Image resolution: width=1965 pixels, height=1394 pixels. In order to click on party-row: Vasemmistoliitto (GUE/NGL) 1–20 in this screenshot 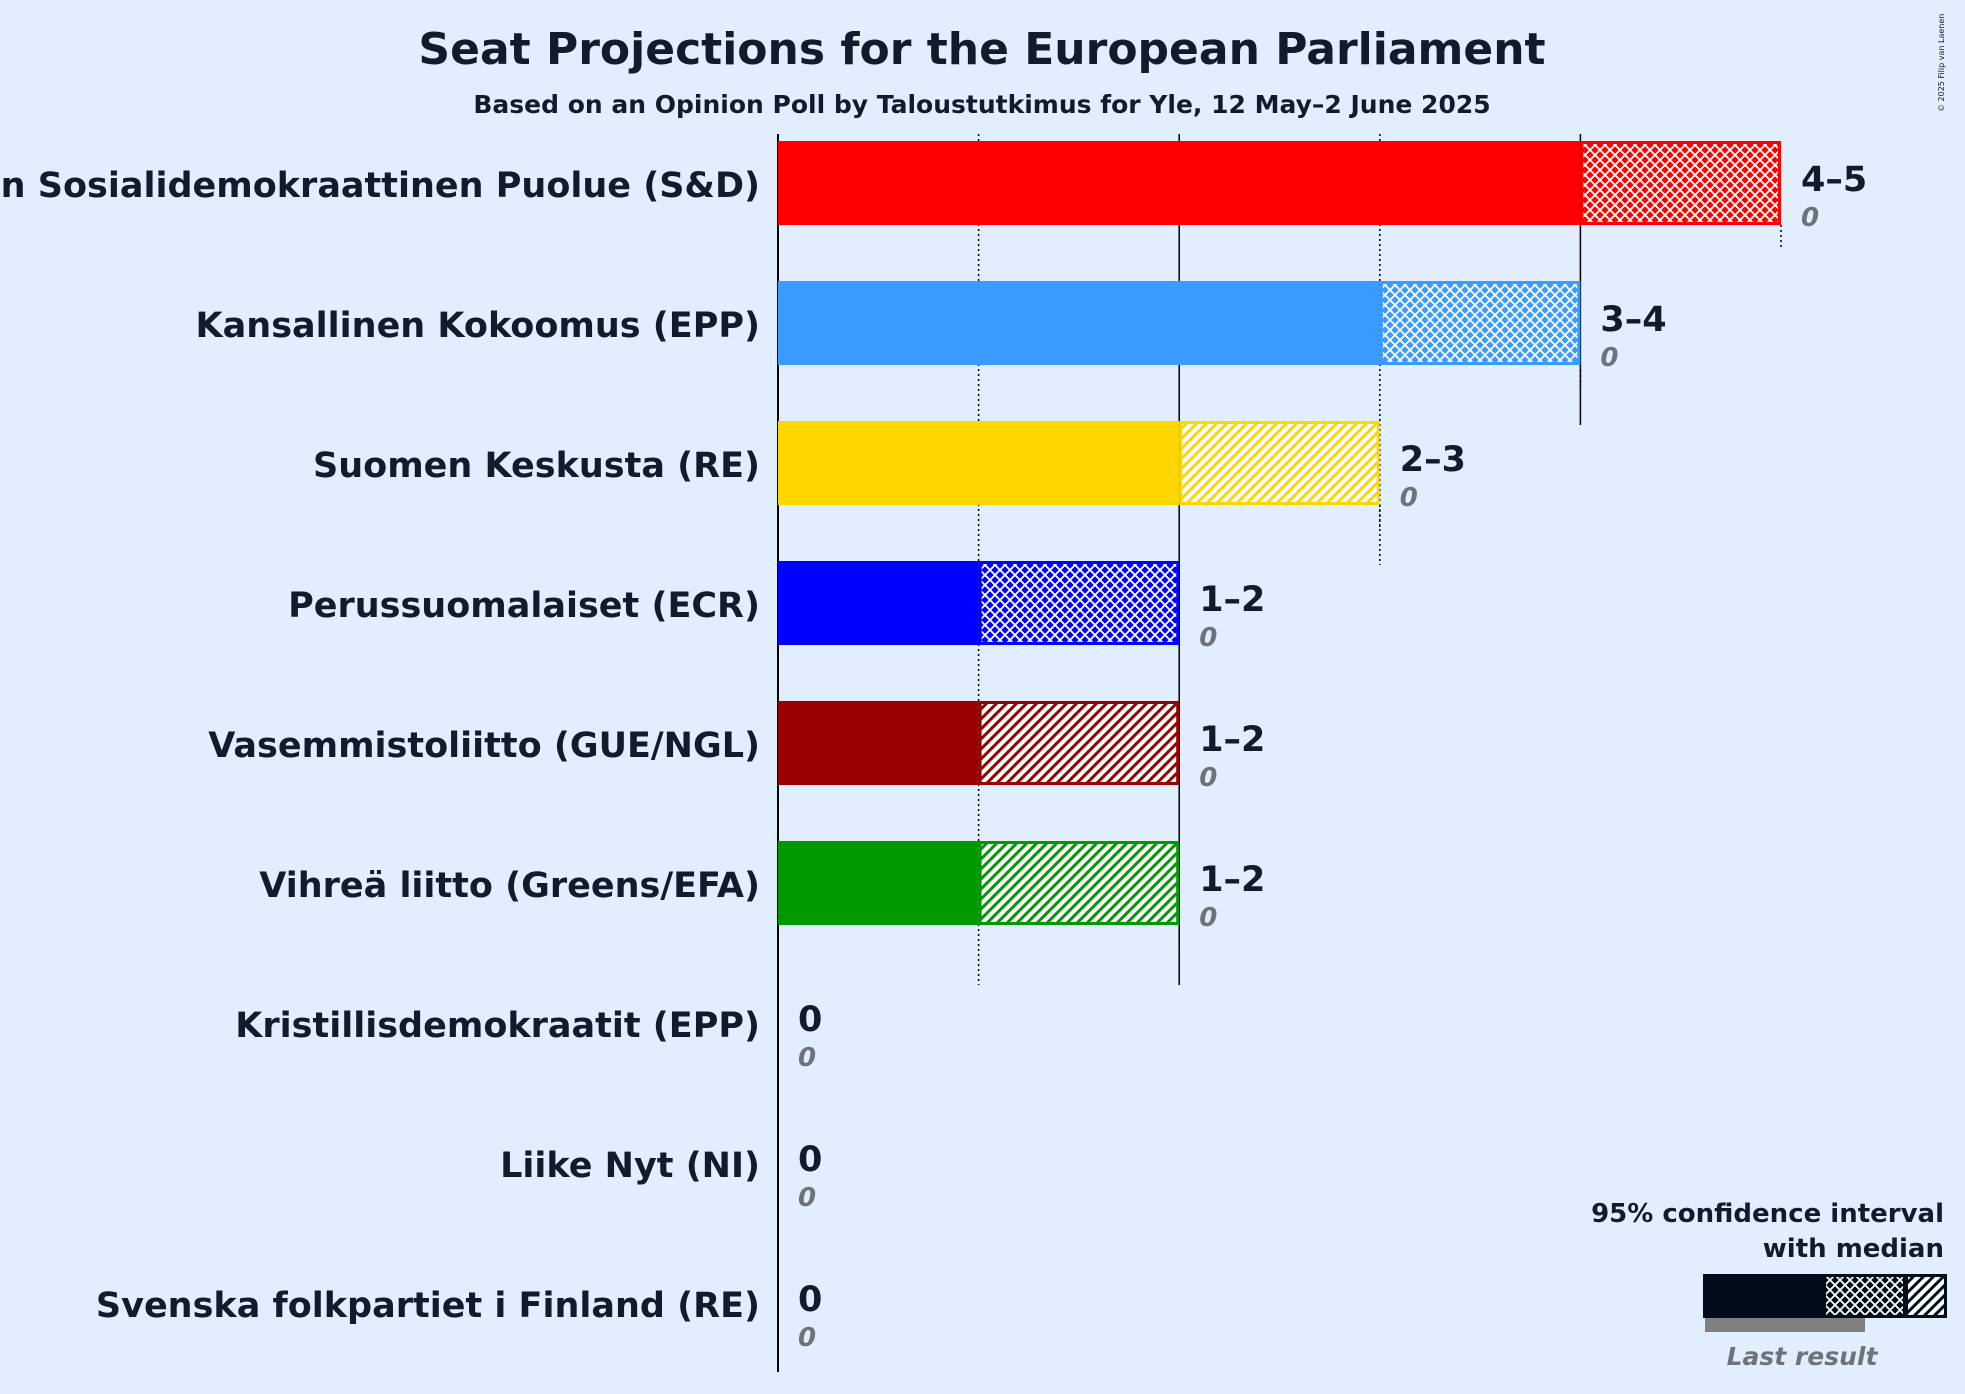, I will do `click(736, 747)`.